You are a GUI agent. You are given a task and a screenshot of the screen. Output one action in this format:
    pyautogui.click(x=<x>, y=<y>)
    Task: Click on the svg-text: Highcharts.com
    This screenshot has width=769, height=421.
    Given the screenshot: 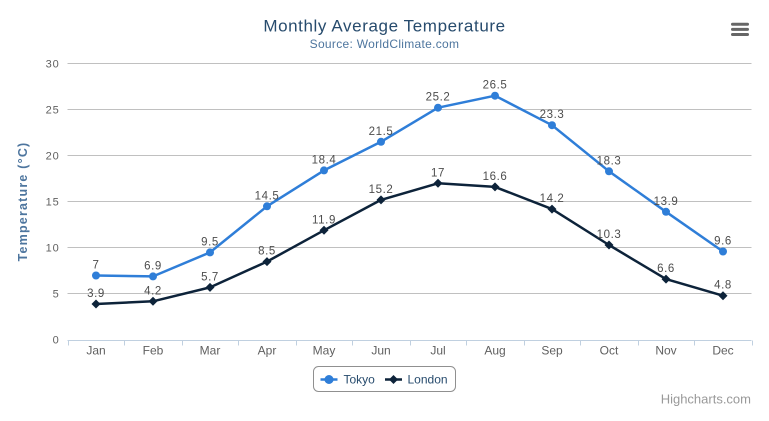 What is the action you would take?
    pyautogui.click(x=706, y=399)
    